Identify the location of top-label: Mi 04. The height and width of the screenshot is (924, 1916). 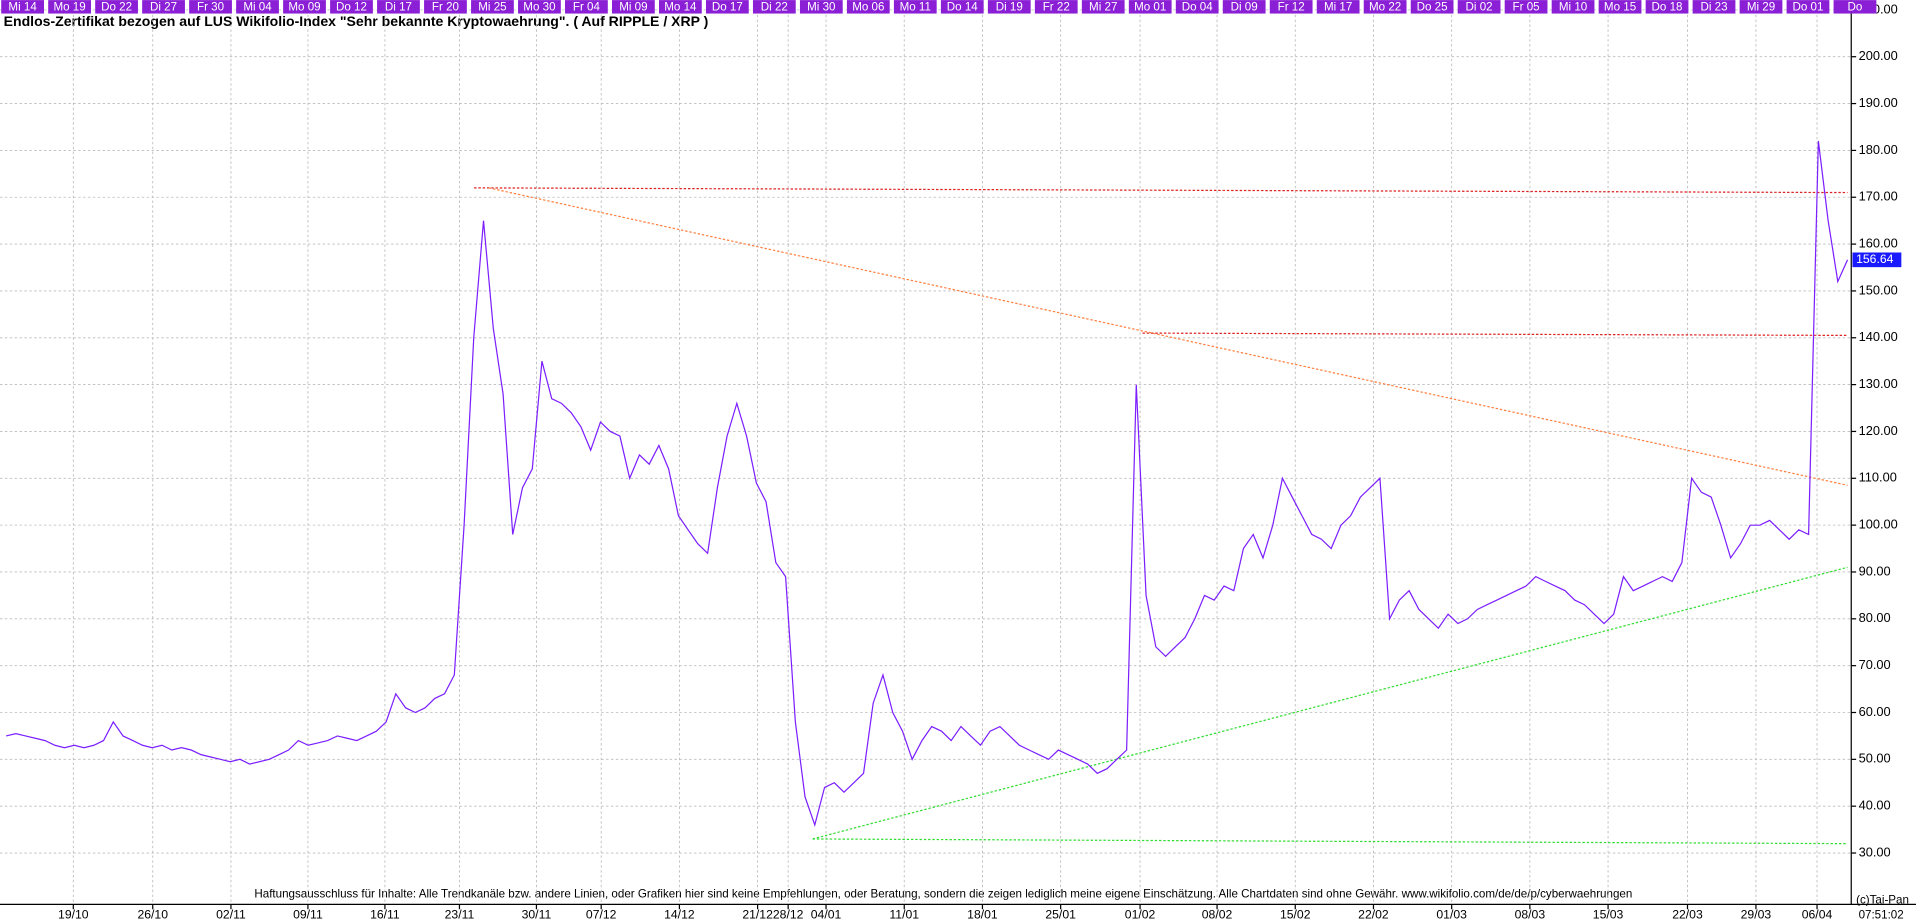
(257, 7).